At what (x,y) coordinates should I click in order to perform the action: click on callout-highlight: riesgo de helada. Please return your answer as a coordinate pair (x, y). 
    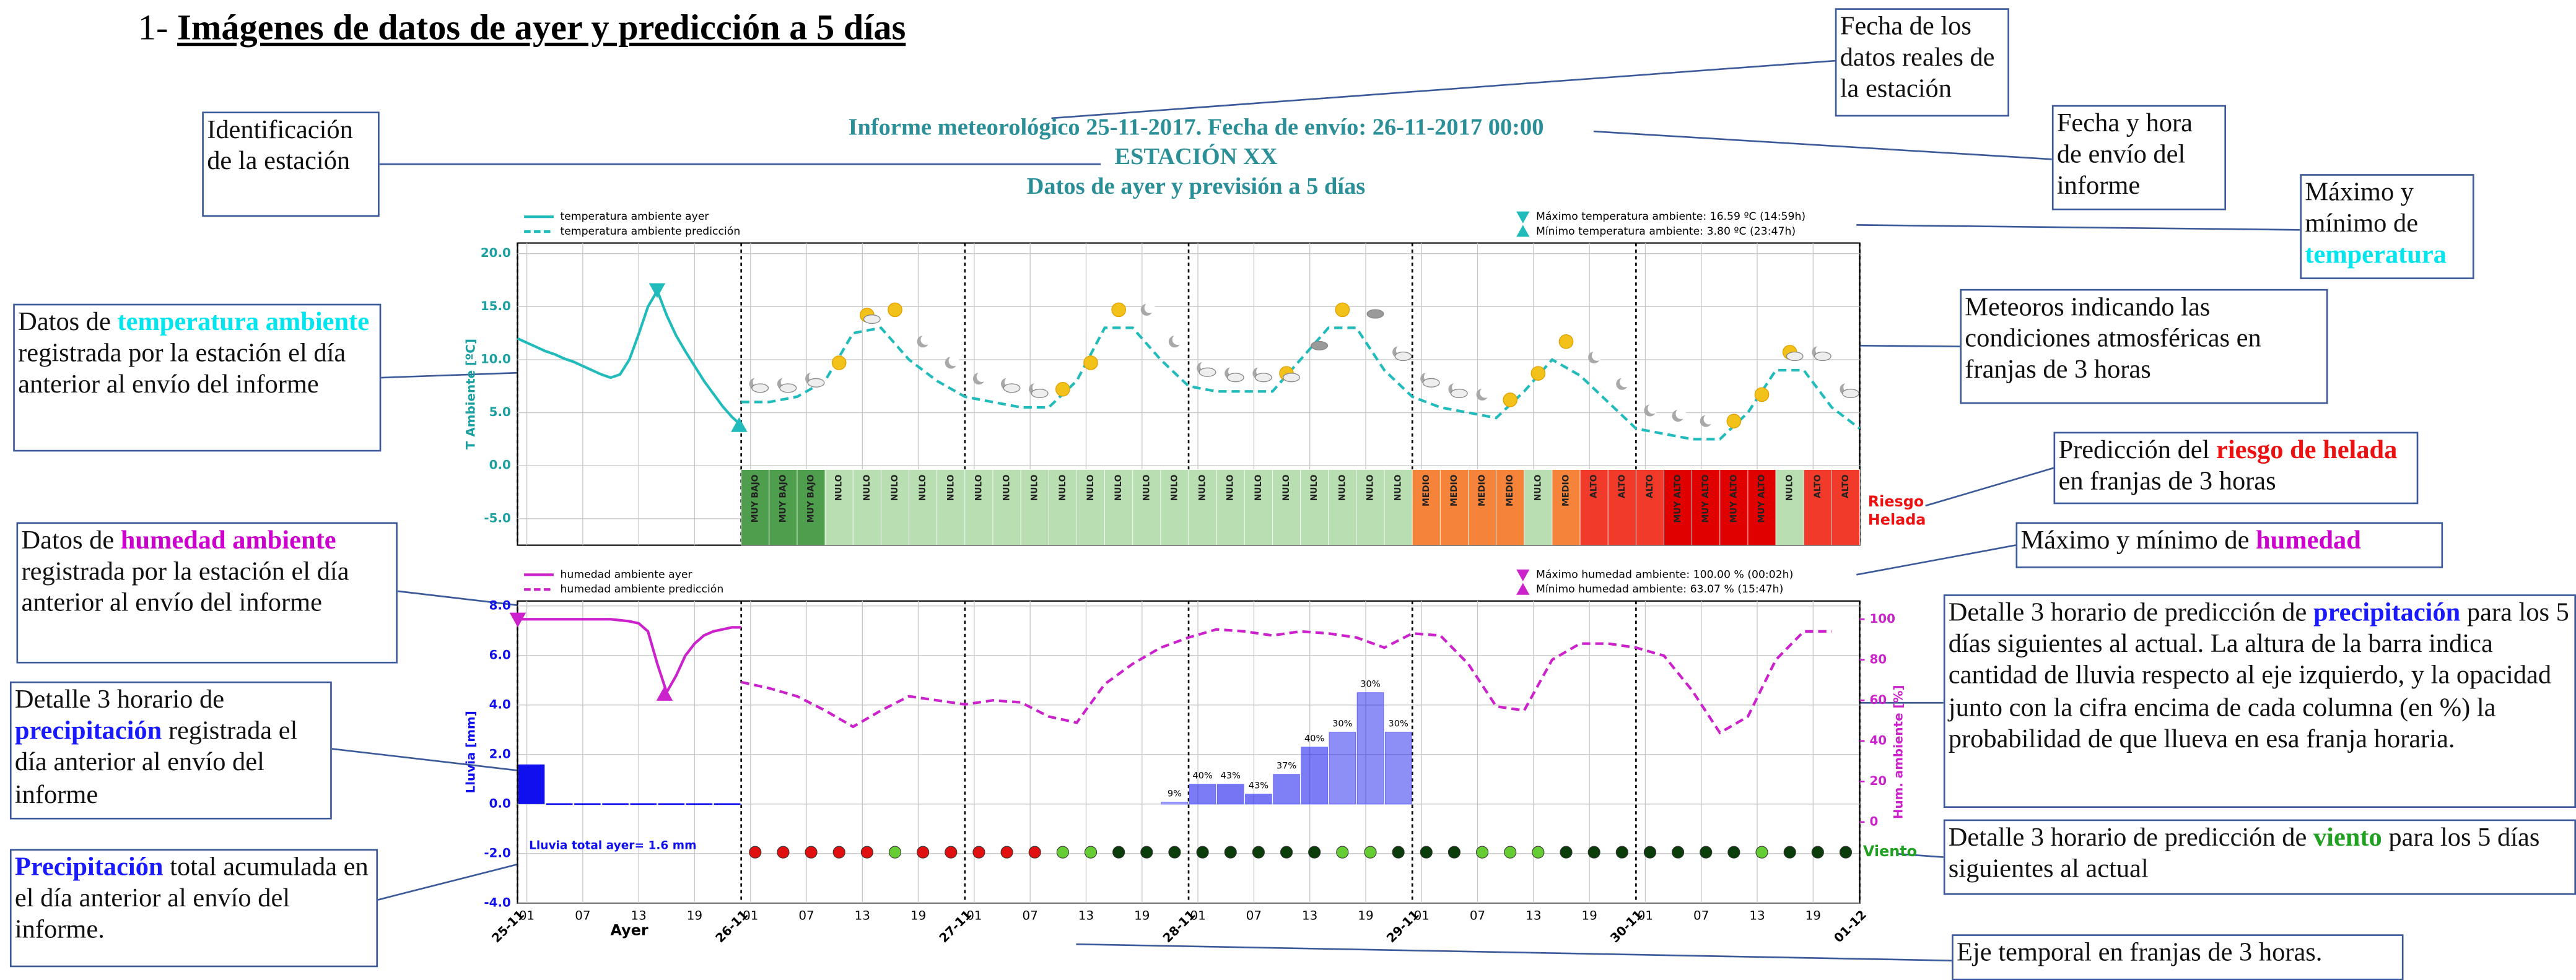
    Looking at the image, I should click on (2307, 450).